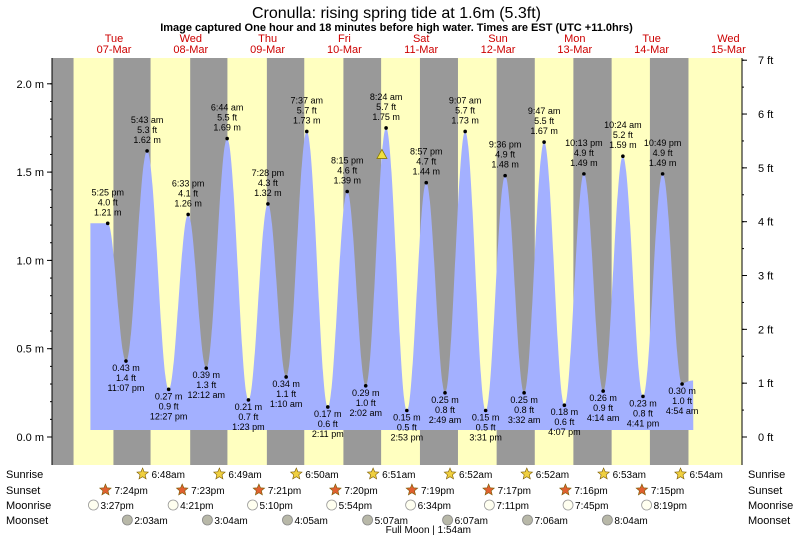  I want to click on extreme-label: 1.67 m, so click(544, 131).